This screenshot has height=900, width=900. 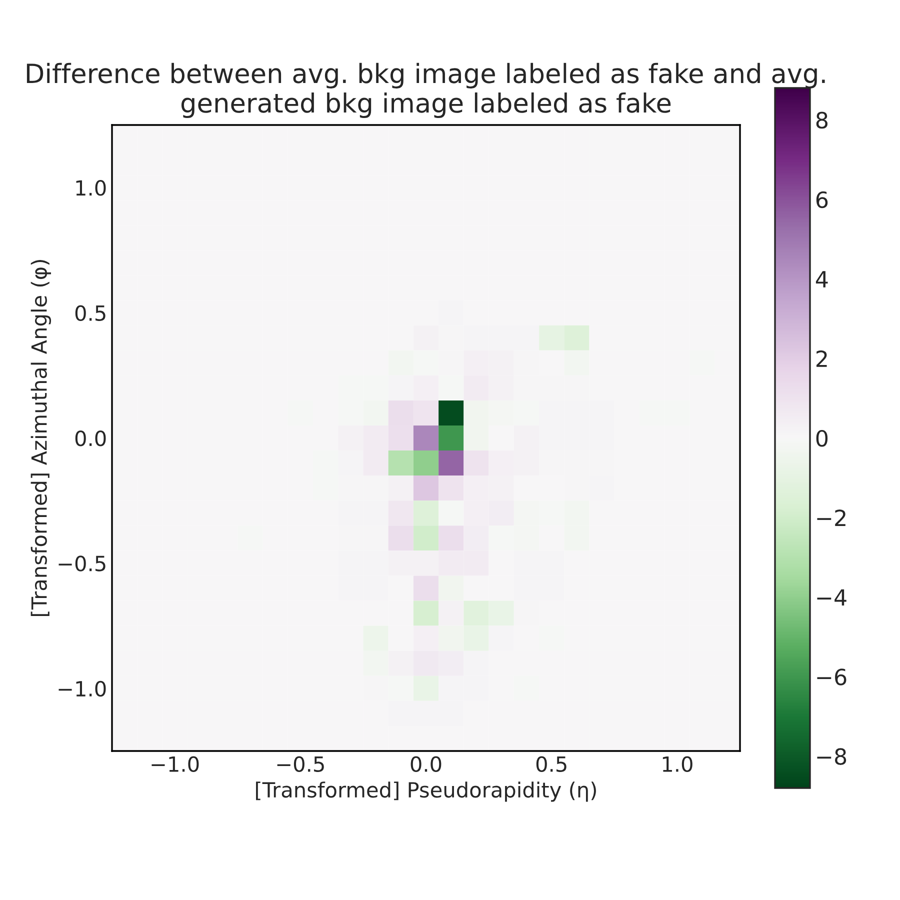 I want to click on x-axis-title: [Transformed] Pseudorapidity (η), so click(x=426, y=792).